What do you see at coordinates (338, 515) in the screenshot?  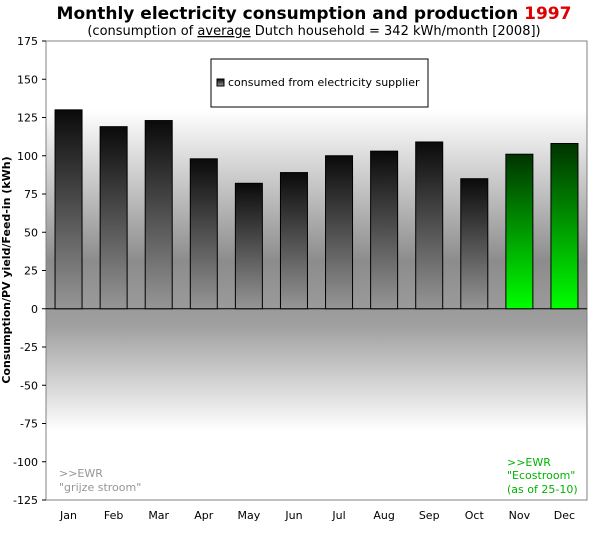 I see `x-tick-label: Jul` at bounding box center [338, 515].